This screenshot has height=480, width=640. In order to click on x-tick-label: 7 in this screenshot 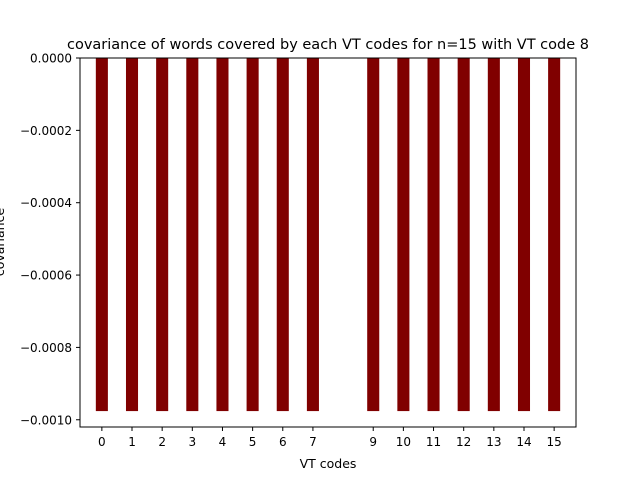, I will do `click(313, 442)`.